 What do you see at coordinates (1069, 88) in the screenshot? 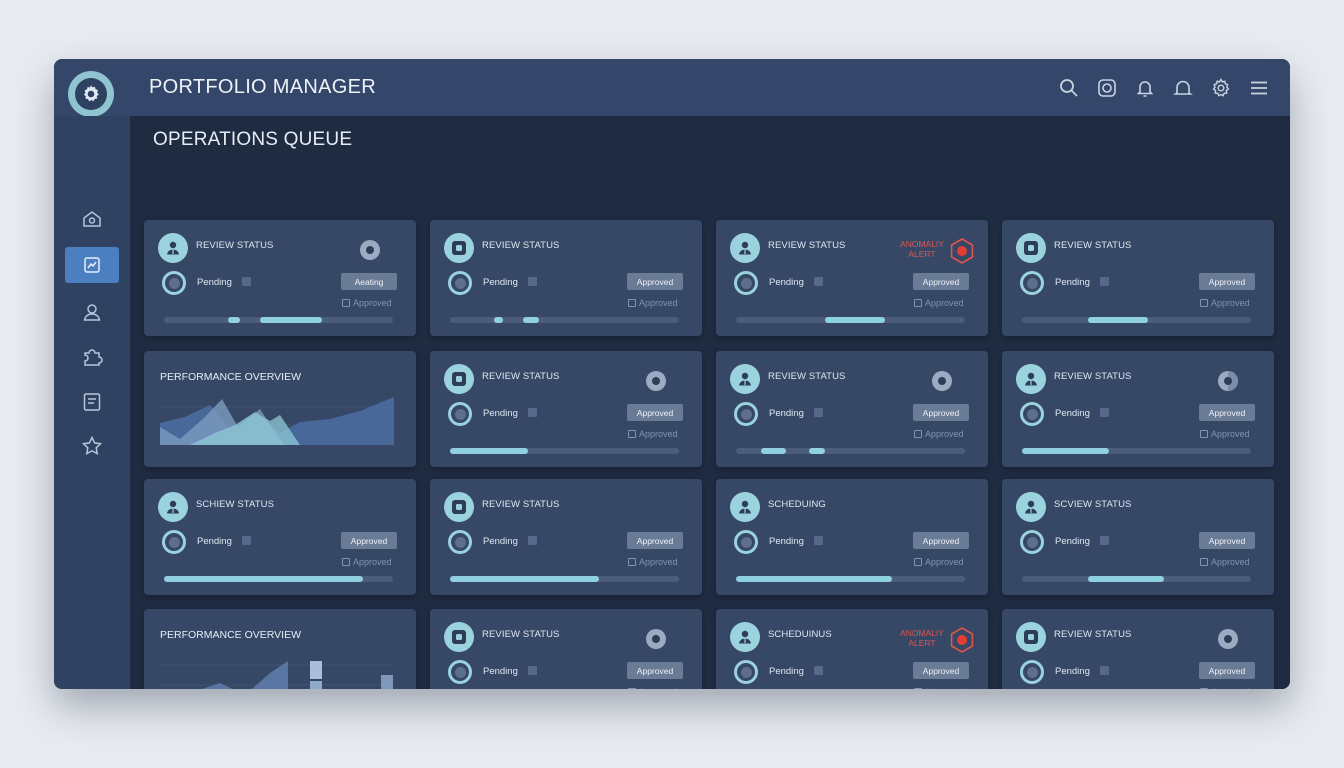
I see `search-icon` at bounding box center [1069, 88].